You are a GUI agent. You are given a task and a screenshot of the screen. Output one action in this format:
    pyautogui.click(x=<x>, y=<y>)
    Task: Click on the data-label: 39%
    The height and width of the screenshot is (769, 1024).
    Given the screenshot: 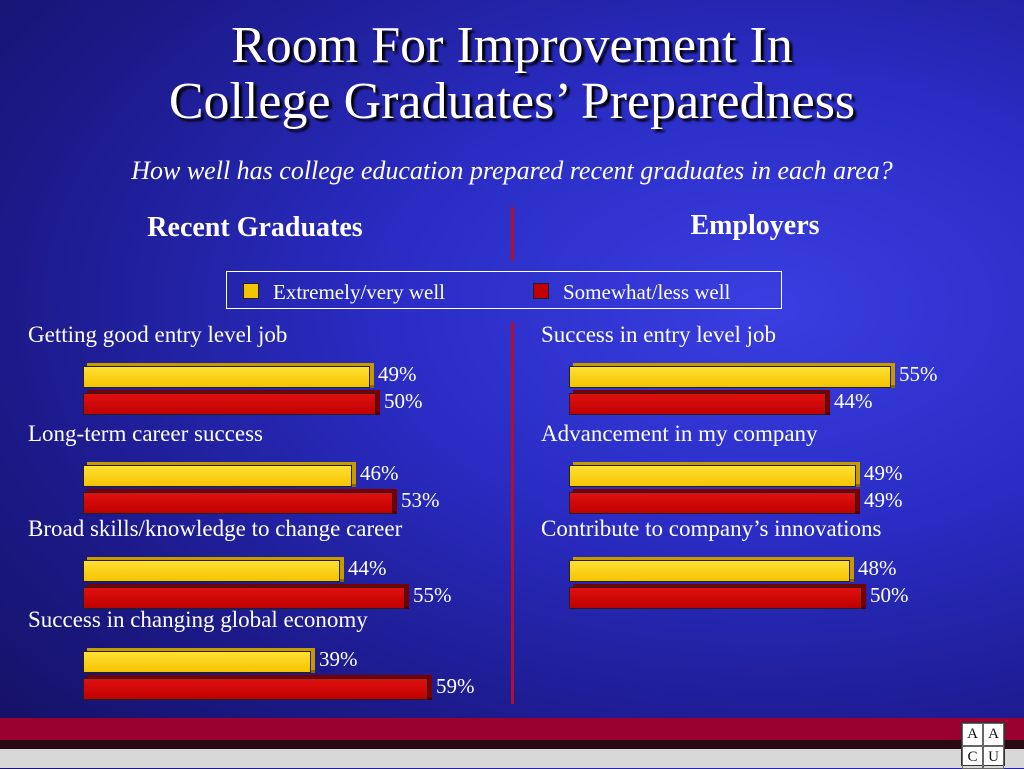 What is the action you would take?
    pyautogui.click(x=338, y=659)
    